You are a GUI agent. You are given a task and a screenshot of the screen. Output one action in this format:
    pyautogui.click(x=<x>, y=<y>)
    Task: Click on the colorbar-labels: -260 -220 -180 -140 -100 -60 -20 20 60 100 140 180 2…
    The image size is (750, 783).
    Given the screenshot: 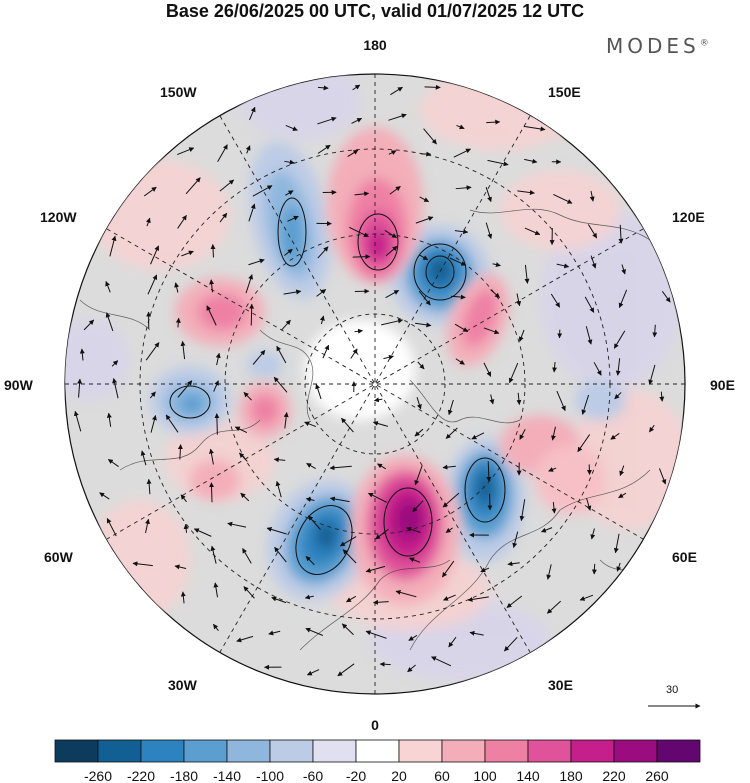 What is the action you would take?
    pyautogui.click(x=376, y=775)
    